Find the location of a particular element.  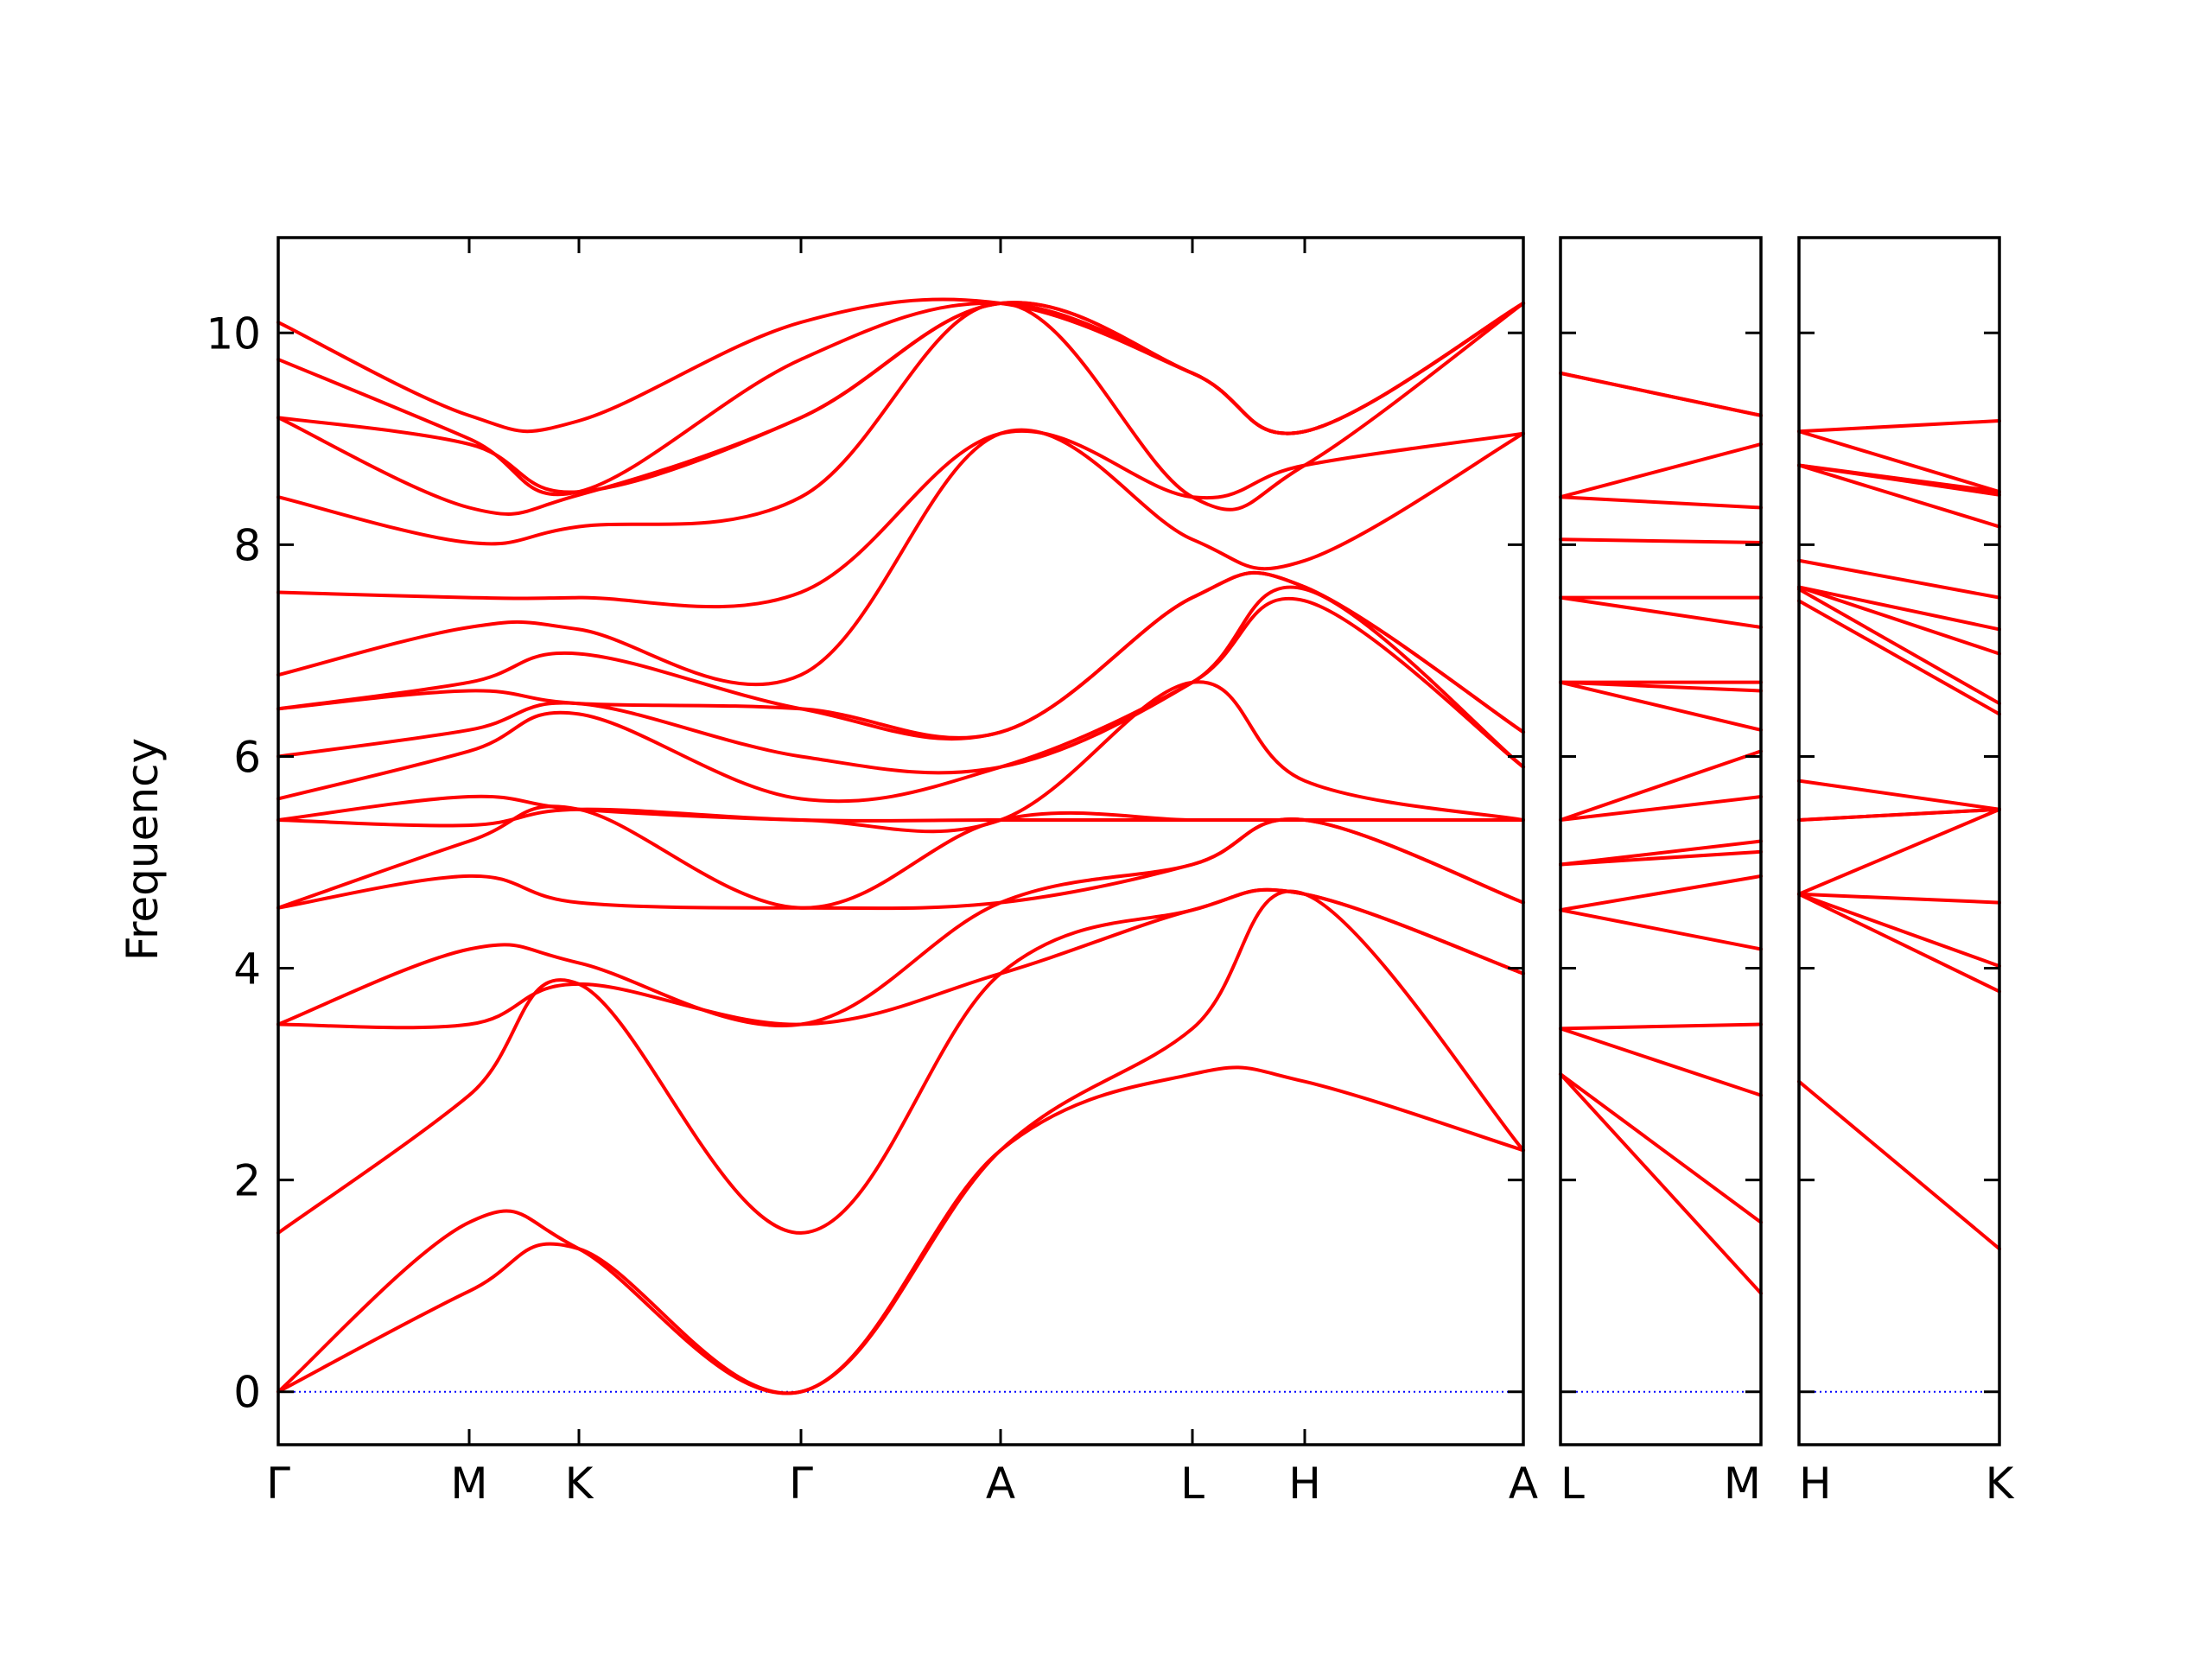

y-axis-title: Frequency is located at coordinates (143, 849).